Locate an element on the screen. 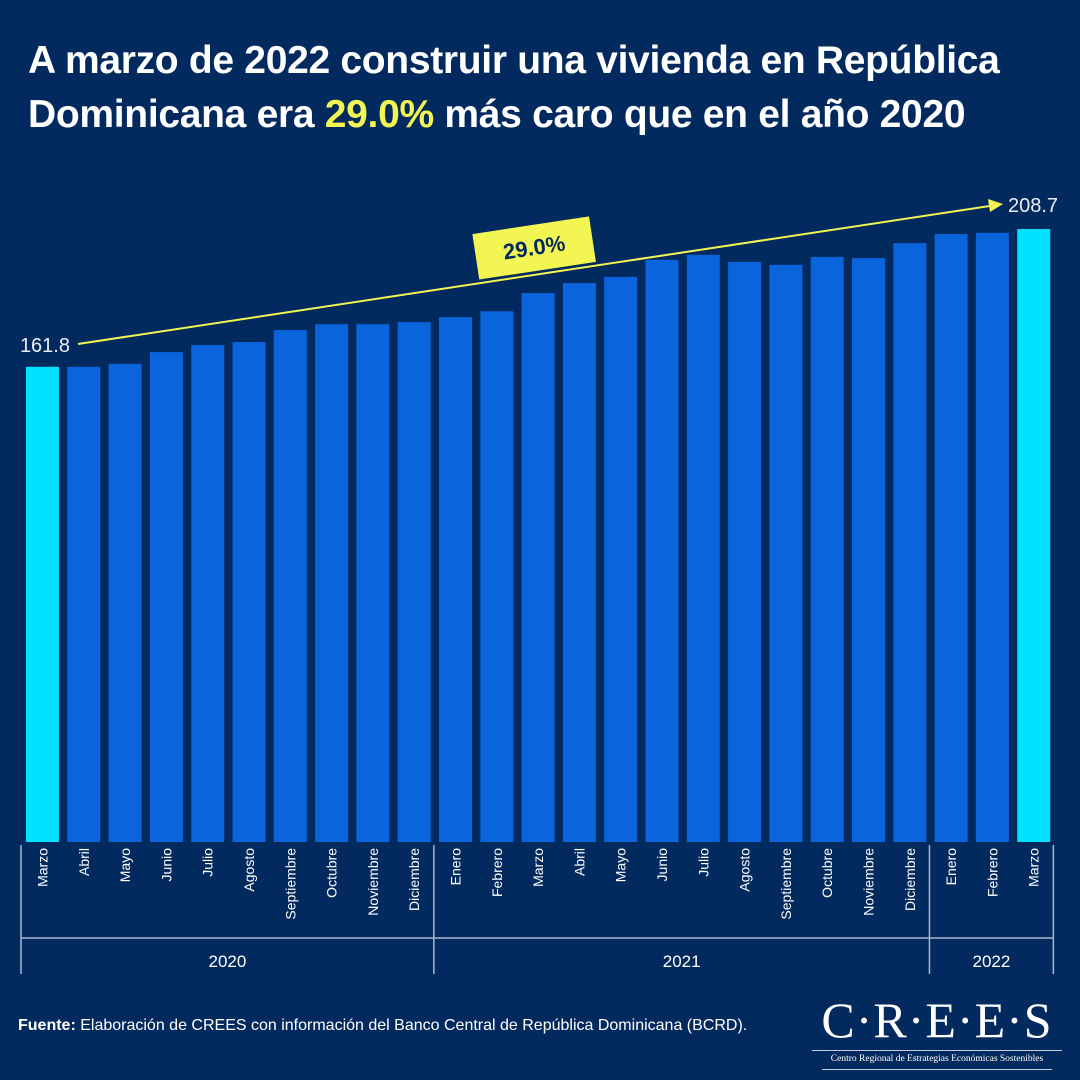 This screenshot has height=1080, width=1080. logo-divider is located at coordinates (937, 1050).